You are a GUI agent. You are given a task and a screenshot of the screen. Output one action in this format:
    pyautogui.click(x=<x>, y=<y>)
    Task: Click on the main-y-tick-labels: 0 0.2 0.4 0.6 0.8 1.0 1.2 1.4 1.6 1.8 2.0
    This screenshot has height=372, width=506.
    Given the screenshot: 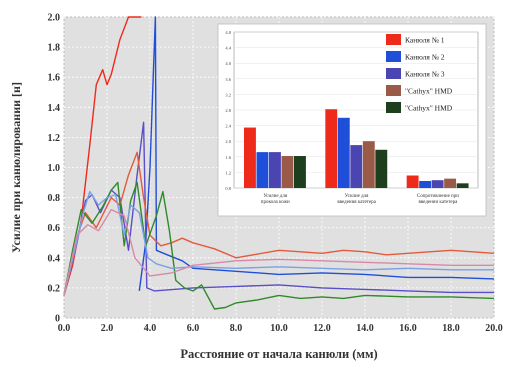 What is the action you would take?
    pyautogui.click(x=54, y=169)
    